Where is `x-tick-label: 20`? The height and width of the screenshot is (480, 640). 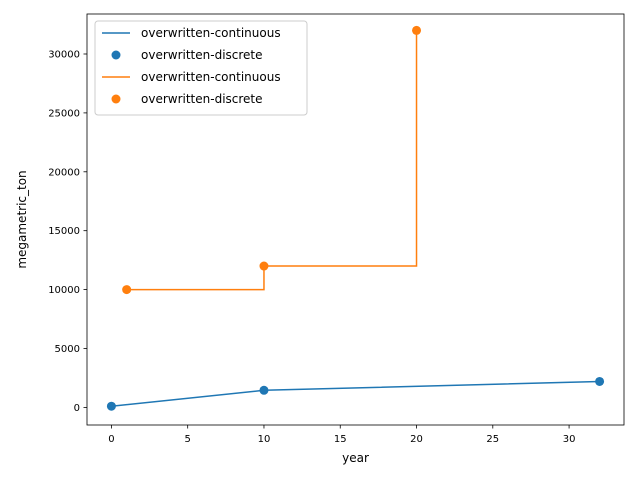
x-tick-label: 20 is located at coordinates (416, 439).